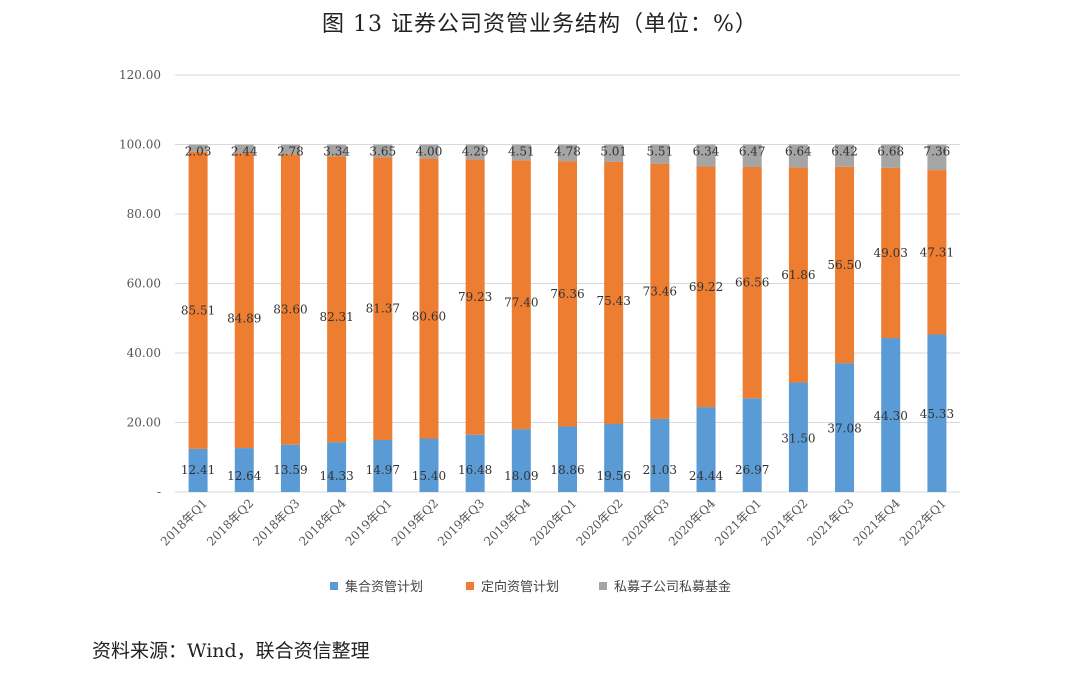 Image resolution: width=1080 pixels, height=673 pixels. I want to click on x-tick-label: 2020年Q4, so click(692, 522).